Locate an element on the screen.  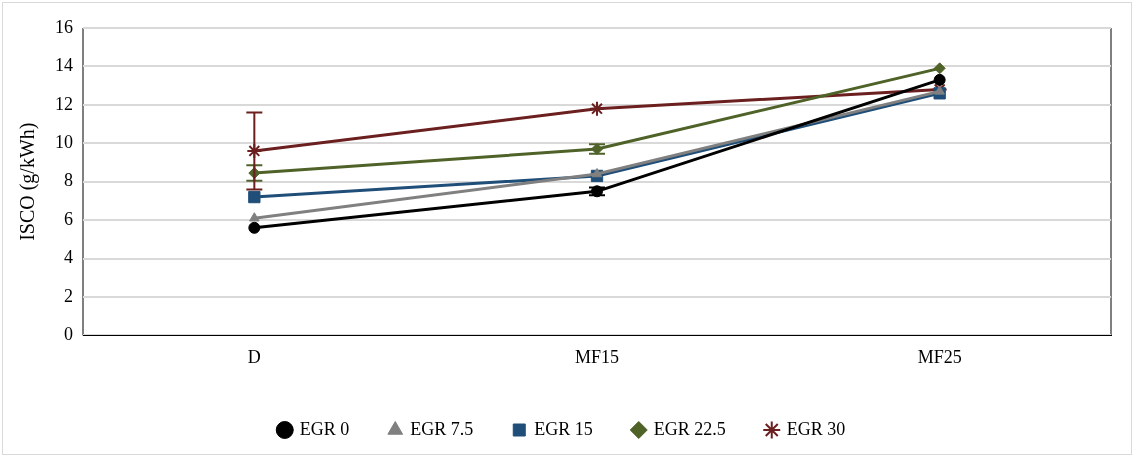
y-tick-label: 2 is located at coordinates (68, 295).